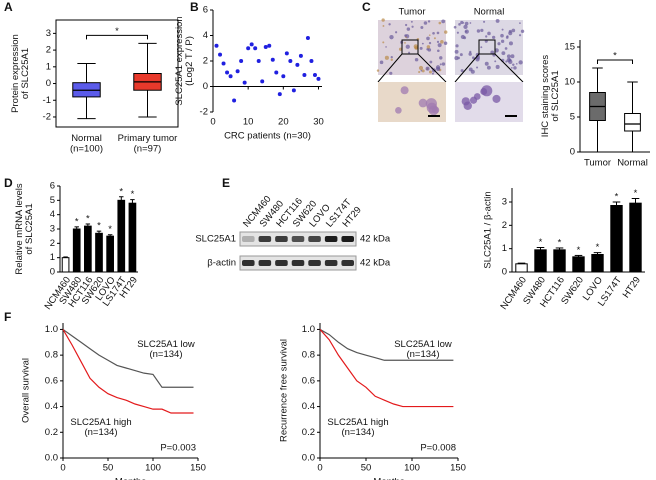  Describe the element at coordinates (410, 47) in the screenshot. I see `zoom-box` at that location.